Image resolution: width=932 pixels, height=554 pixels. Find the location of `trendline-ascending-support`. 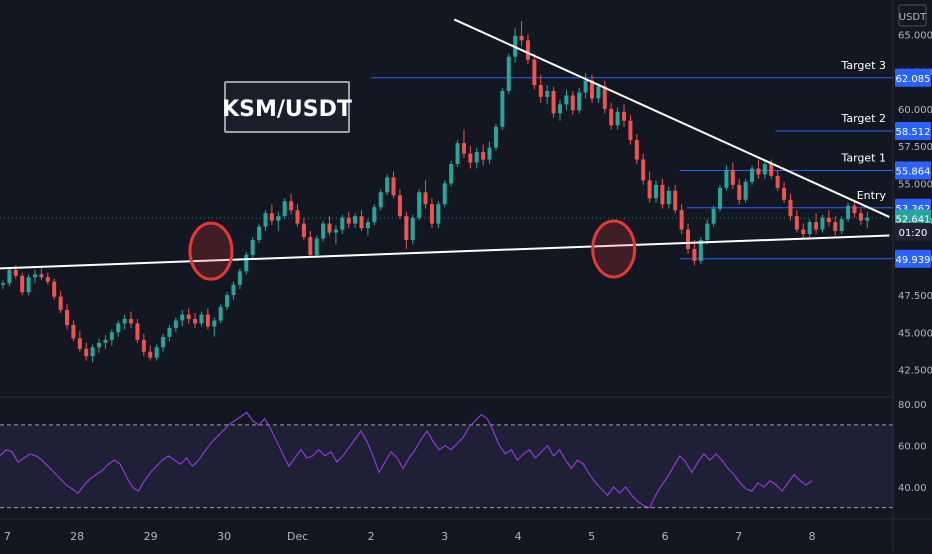

trendline-ascending-support is located at coordinates (445, 252).